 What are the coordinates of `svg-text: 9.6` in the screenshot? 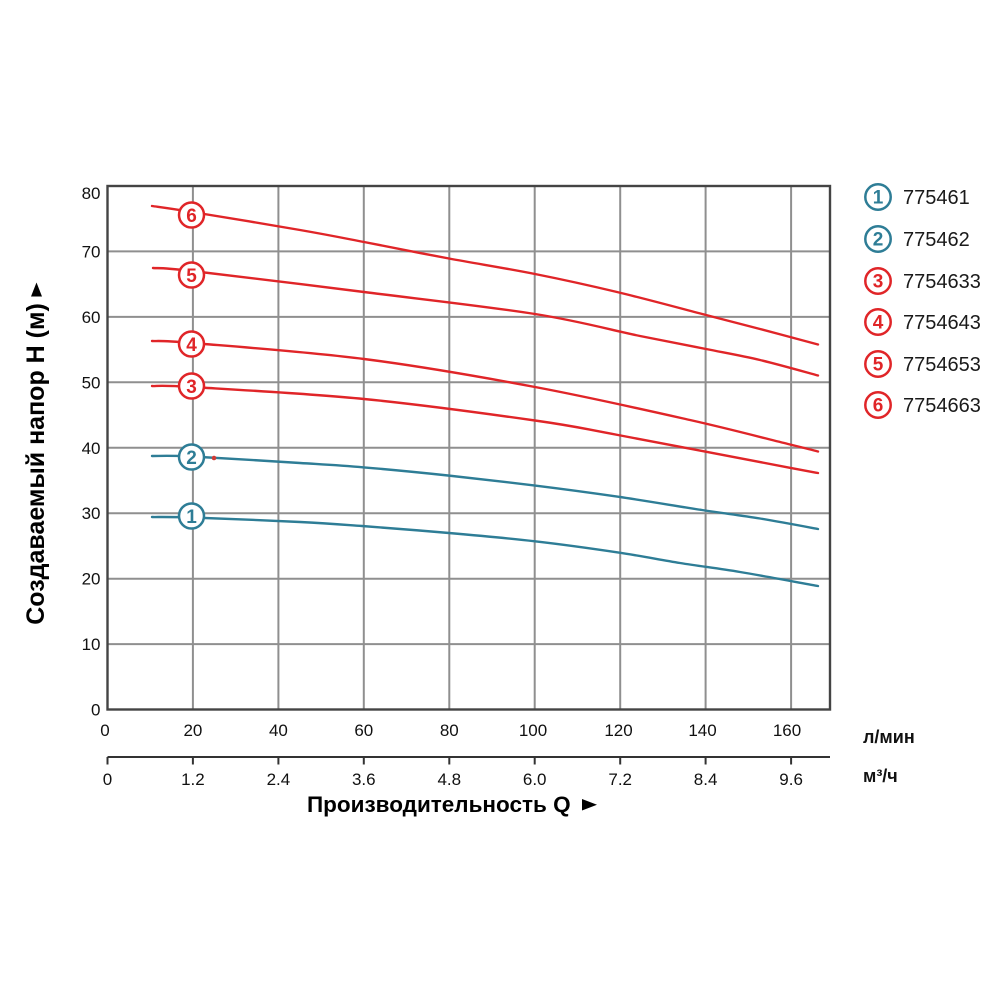 It's located at (791, 779).